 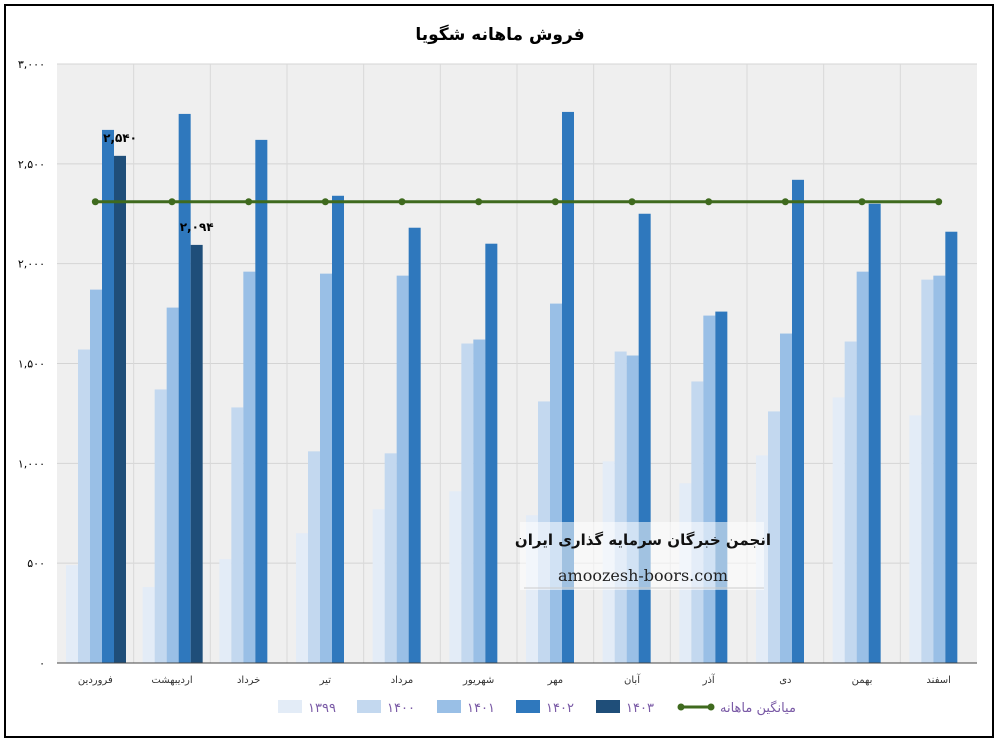 What do you see at coordinates (322, 708) in the screenshot?
I see `legend-label: ۱۳۹۹` at bounding box center [322, 708].